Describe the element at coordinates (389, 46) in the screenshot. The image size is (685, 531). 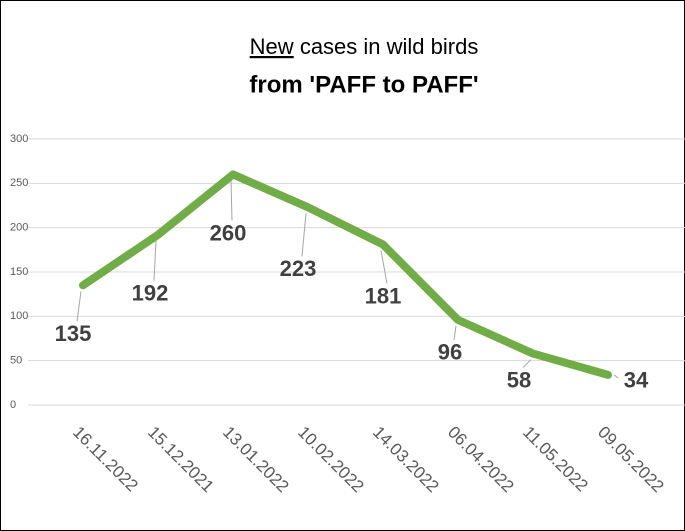
I see `title-rest: cases in wild birds` at that location.